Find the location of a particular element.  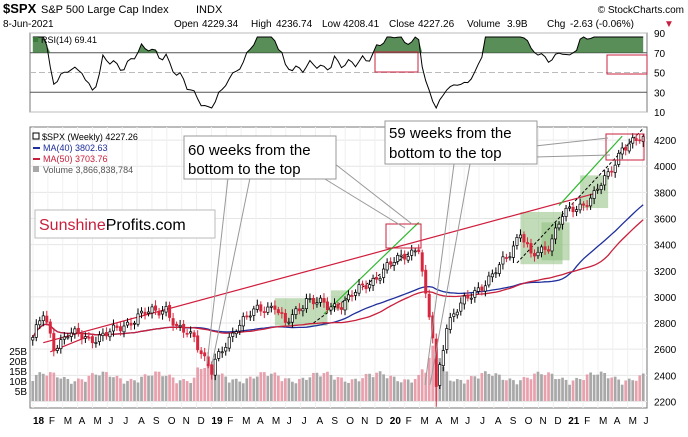

price-highlight-box-2021 is located at coordinates (625, 147).